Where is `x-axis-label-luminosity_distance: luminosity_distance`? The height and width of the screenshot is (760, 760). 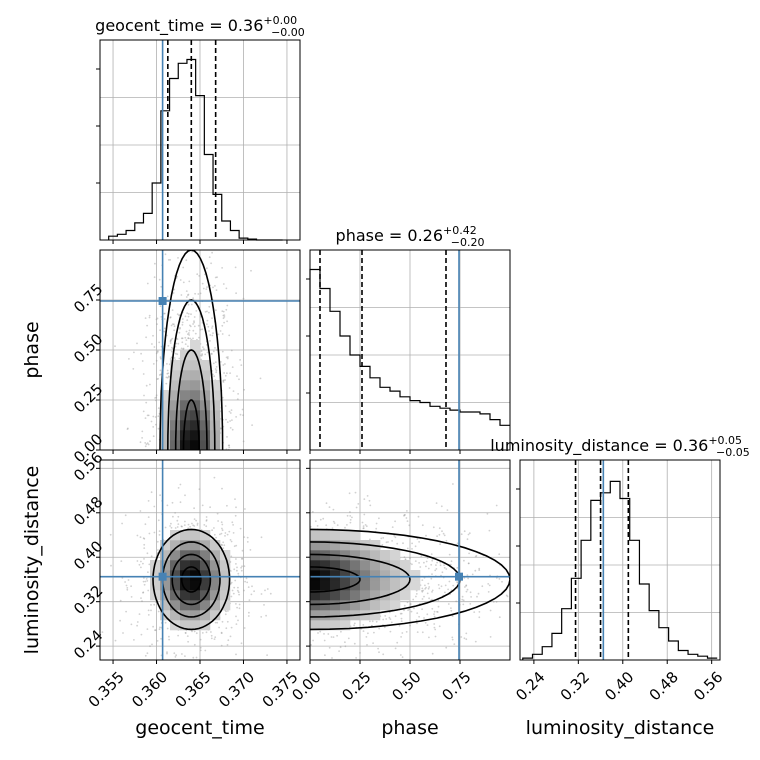
x-axis-label-luminosity_distance: luminosity_distance is located at coordinates (620, 728).